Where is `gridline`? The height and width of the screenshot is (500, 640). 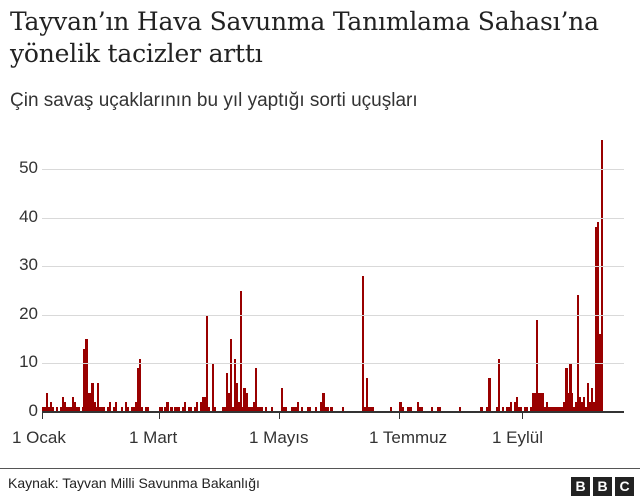
gridline is located at coordinates (333, 315).